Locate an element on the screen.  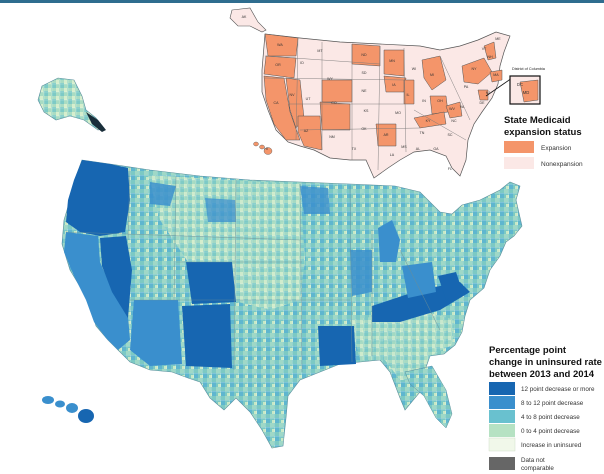
inset-state-label-ok: OK is located at coordinates (364, 129).